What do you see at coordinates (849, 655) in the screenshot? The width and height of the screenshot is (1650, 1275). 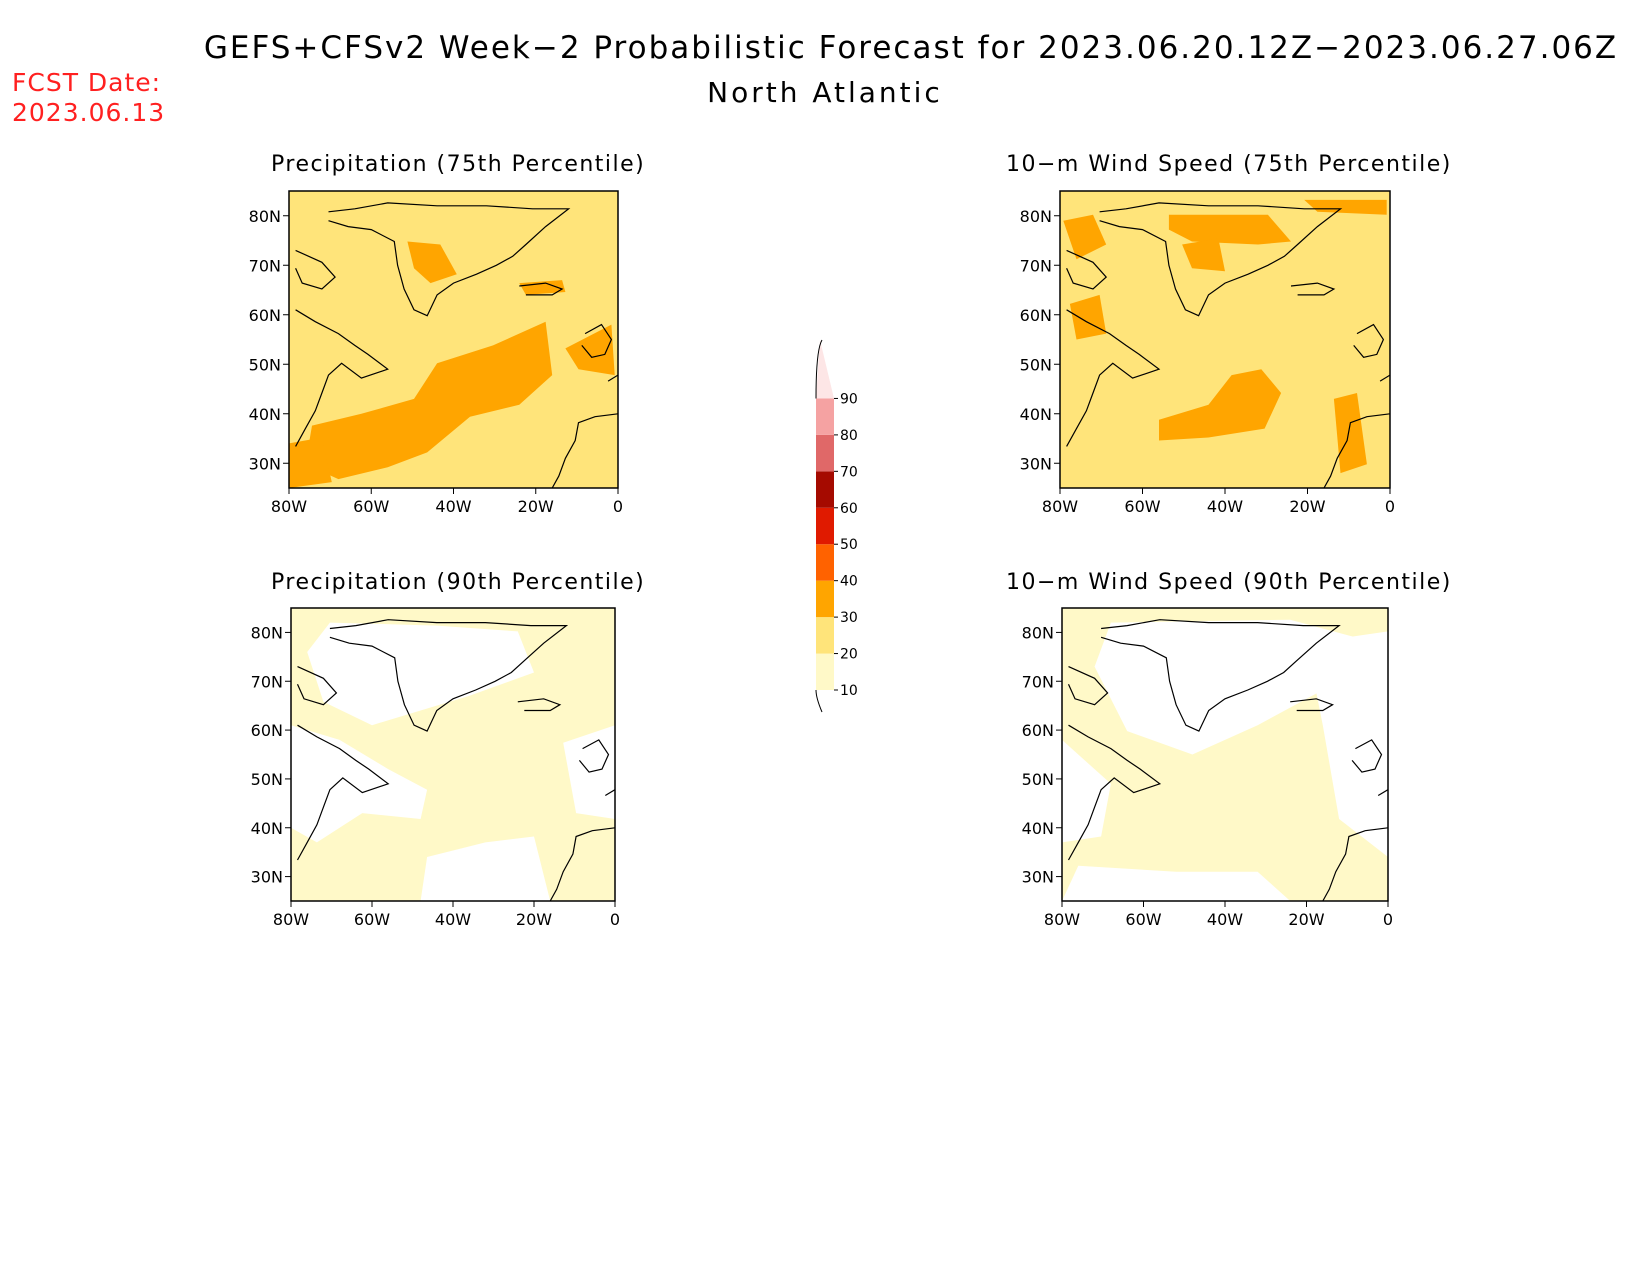 I see `colorbar-label: 20` at bounding box center [849, 655].